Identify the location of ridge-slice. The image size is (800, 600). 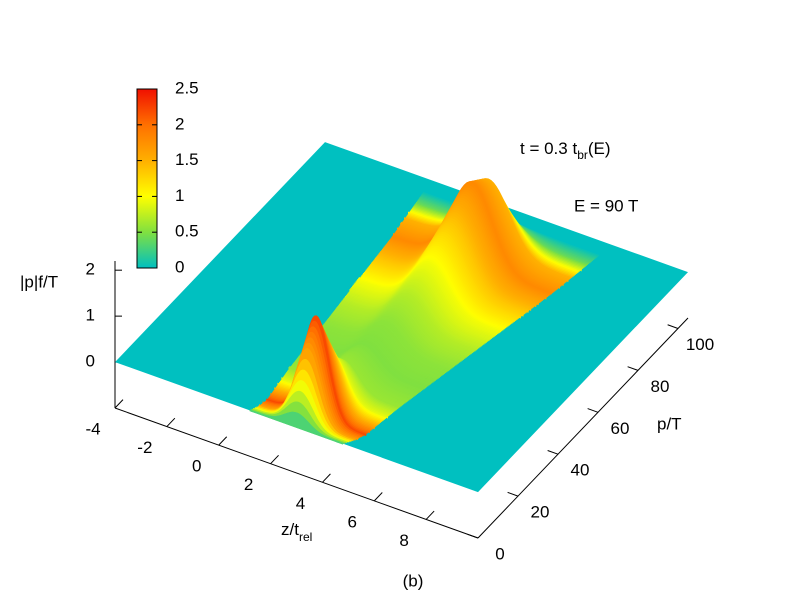
(296, 427).